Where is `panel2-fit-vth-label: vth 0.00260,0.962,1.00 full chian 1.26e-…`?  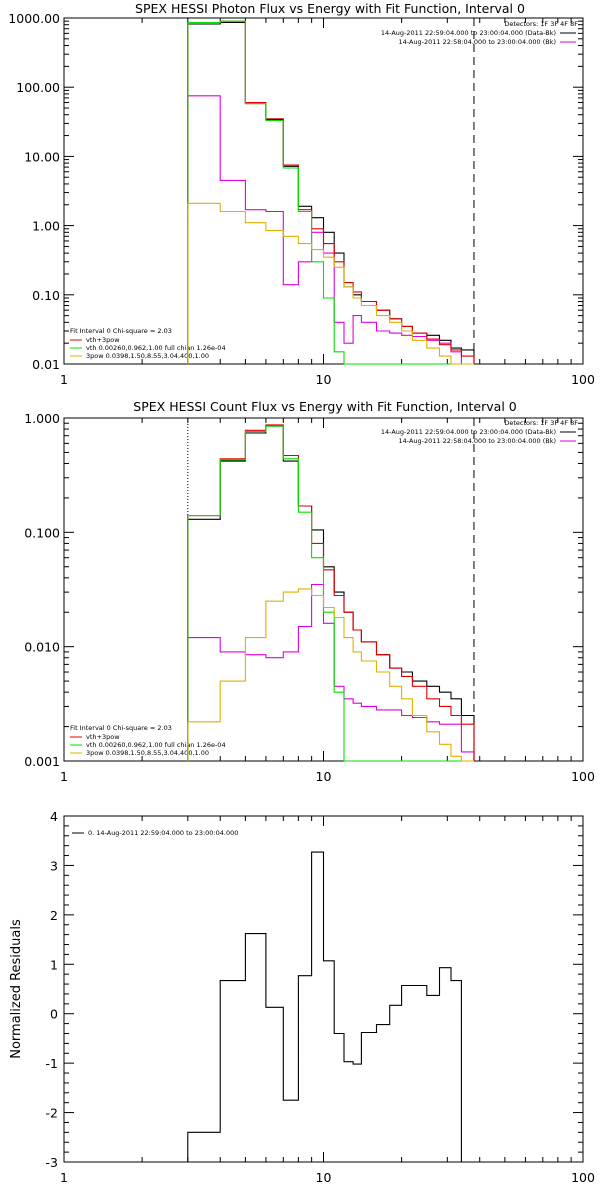
panel2-fit-vth-label: vth 0.00260,0.962,1.00 full chian 1.26e-… is located at coordinates (156, 745).